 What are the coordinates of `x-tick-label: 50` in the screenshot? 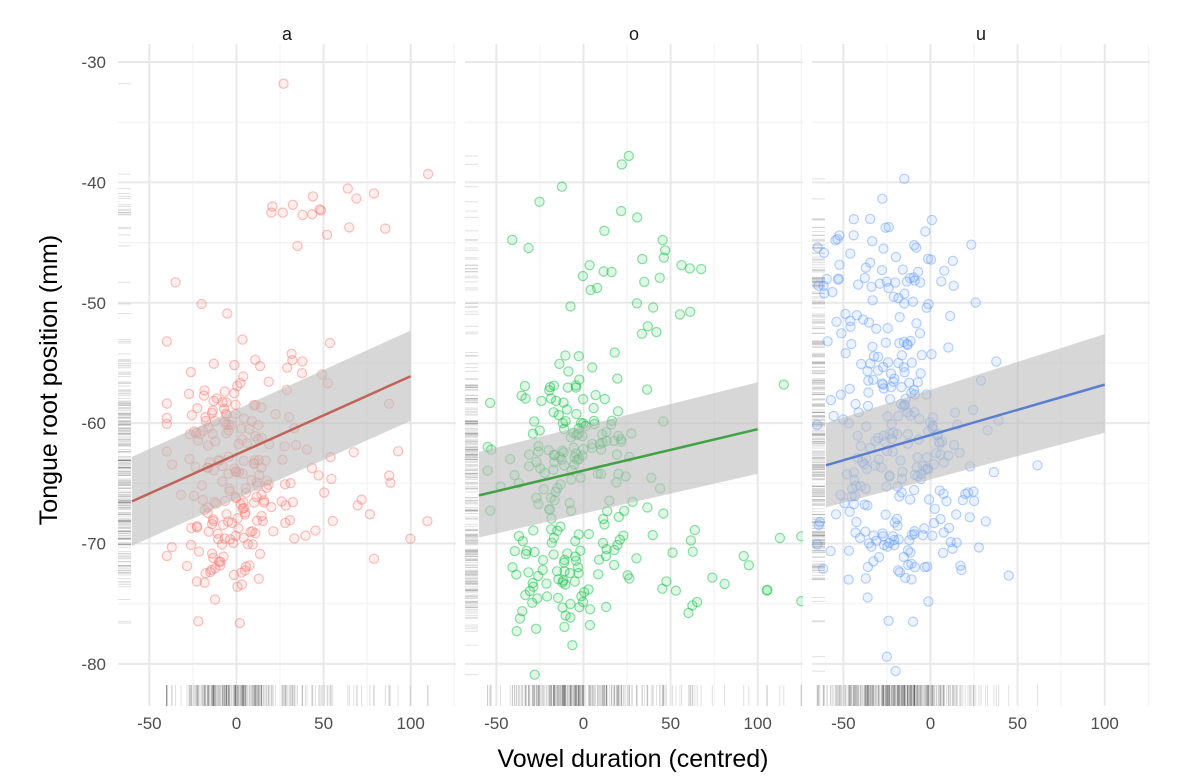 It's located at (1017, 723).